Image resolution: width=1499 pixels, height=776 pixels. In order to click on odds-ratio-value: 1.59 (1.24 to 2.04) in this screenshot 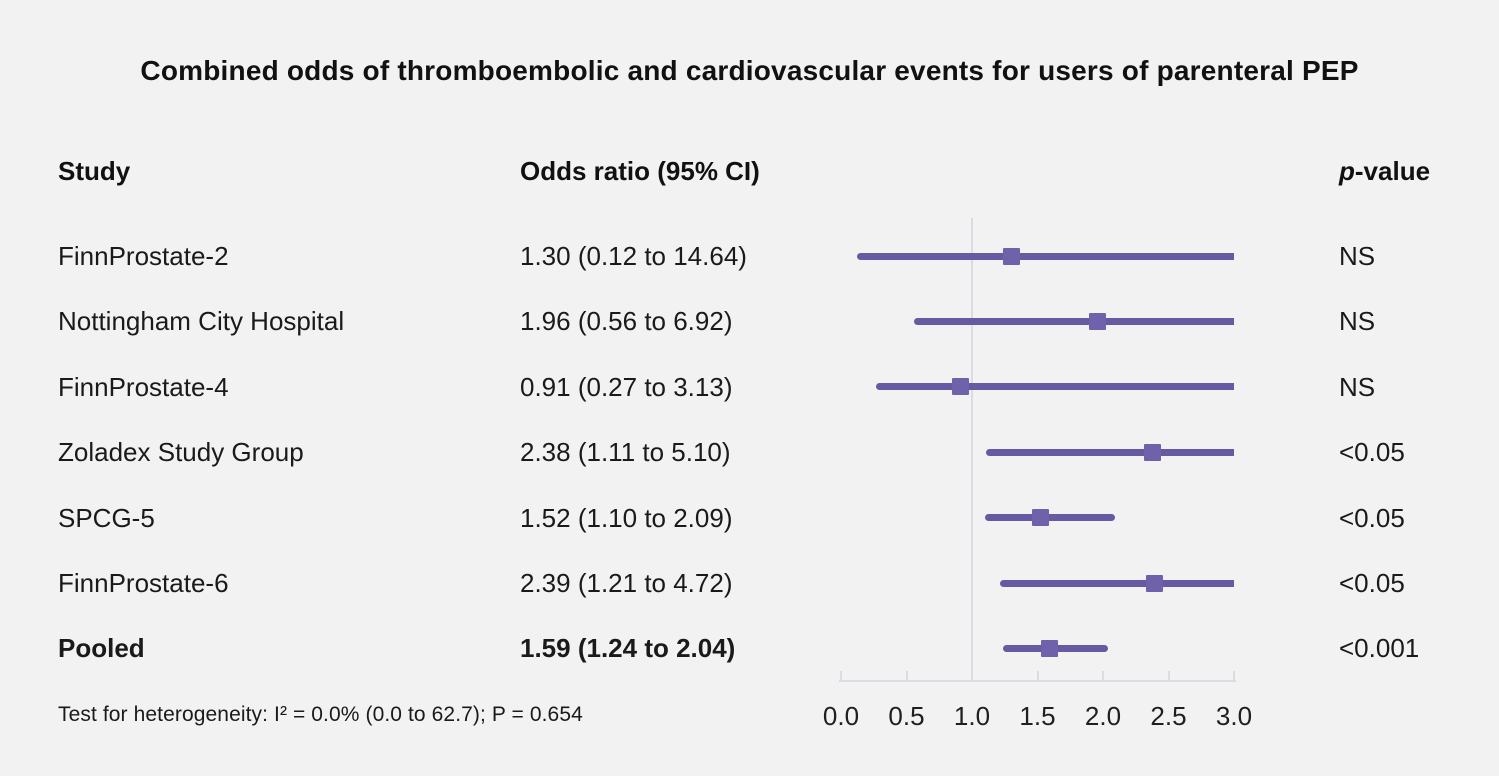, I will do `click(628, 648)`.